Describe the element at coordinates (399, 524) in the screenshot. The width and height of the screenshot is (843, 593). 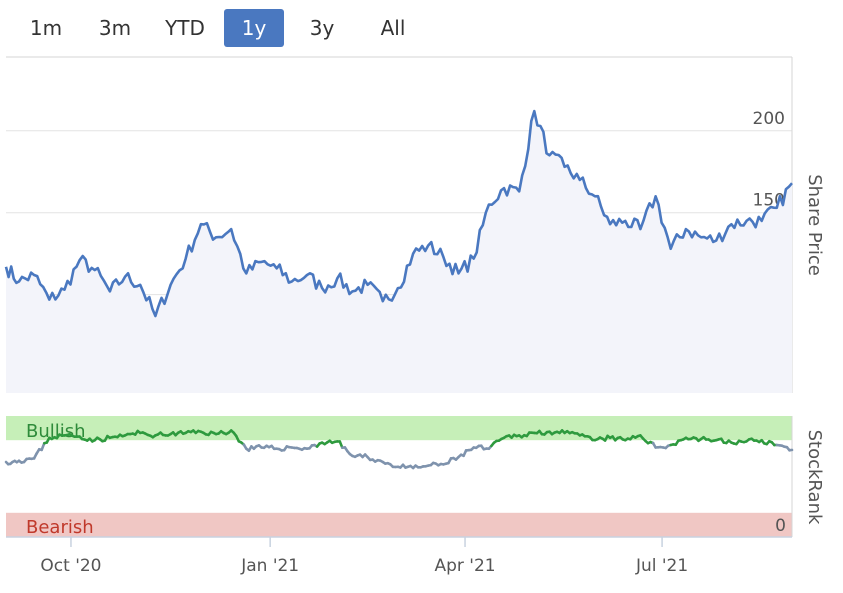
I see `zone-bearish` at that location.